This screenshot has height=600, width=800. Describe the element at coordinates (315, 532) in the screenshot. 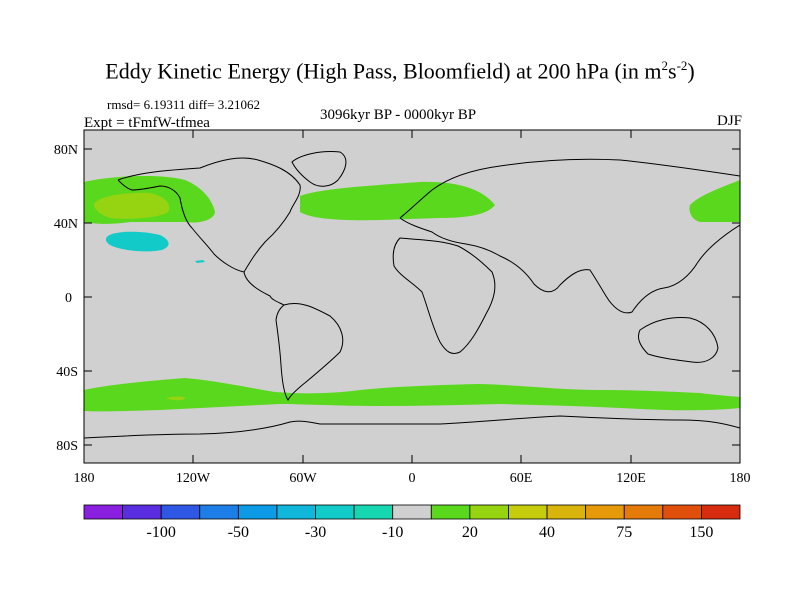

I see `colorbar-label: -30` at that location.